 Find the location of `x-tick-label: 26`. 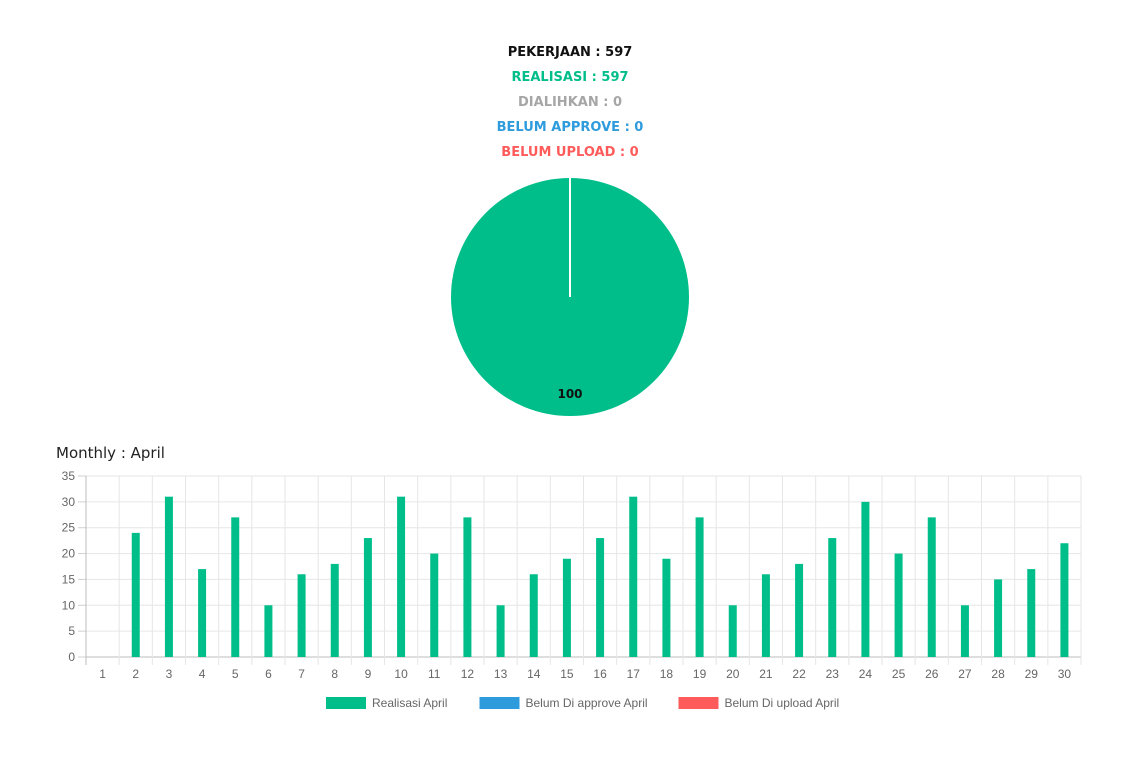

x-tick-label: 26 is located at coordinates (932, 674).